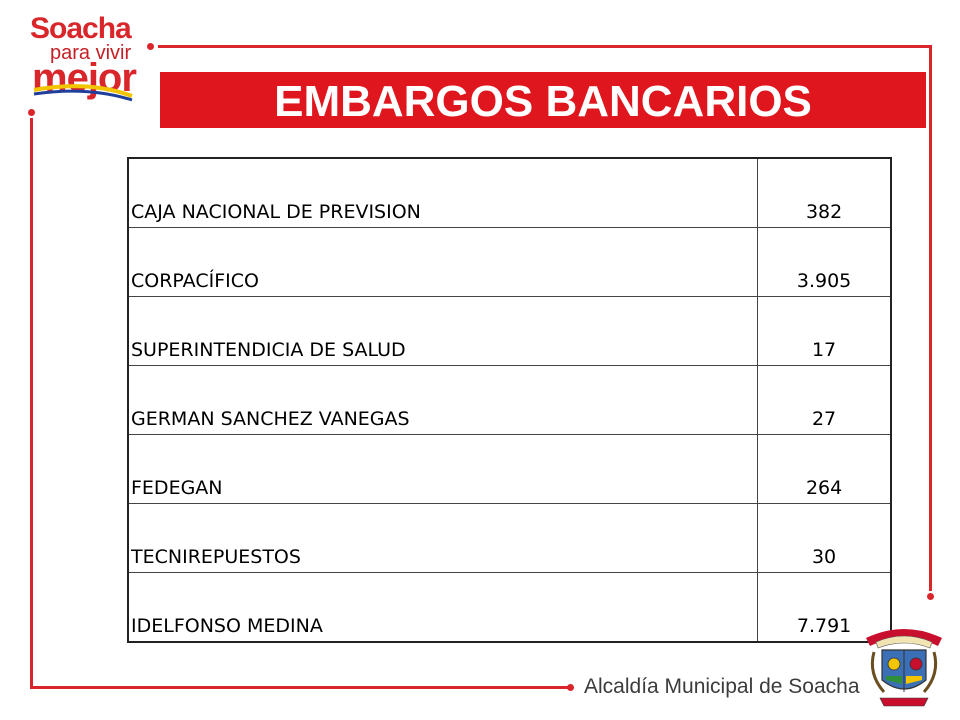 This screenshot has height=720, width=960. Describe the element at coordinates (443, 400) in the screenshot. I see `entity-cell: GERMAN SANCHEZ VANEGAS` at that location.